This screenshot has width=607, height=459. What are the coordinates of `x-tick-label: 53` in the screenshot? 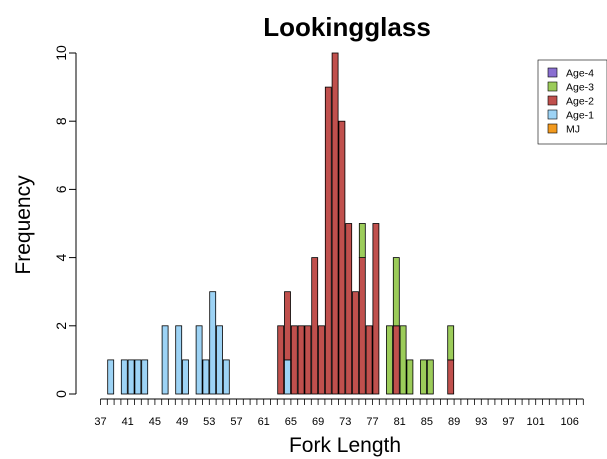 It's located at (209, 422).